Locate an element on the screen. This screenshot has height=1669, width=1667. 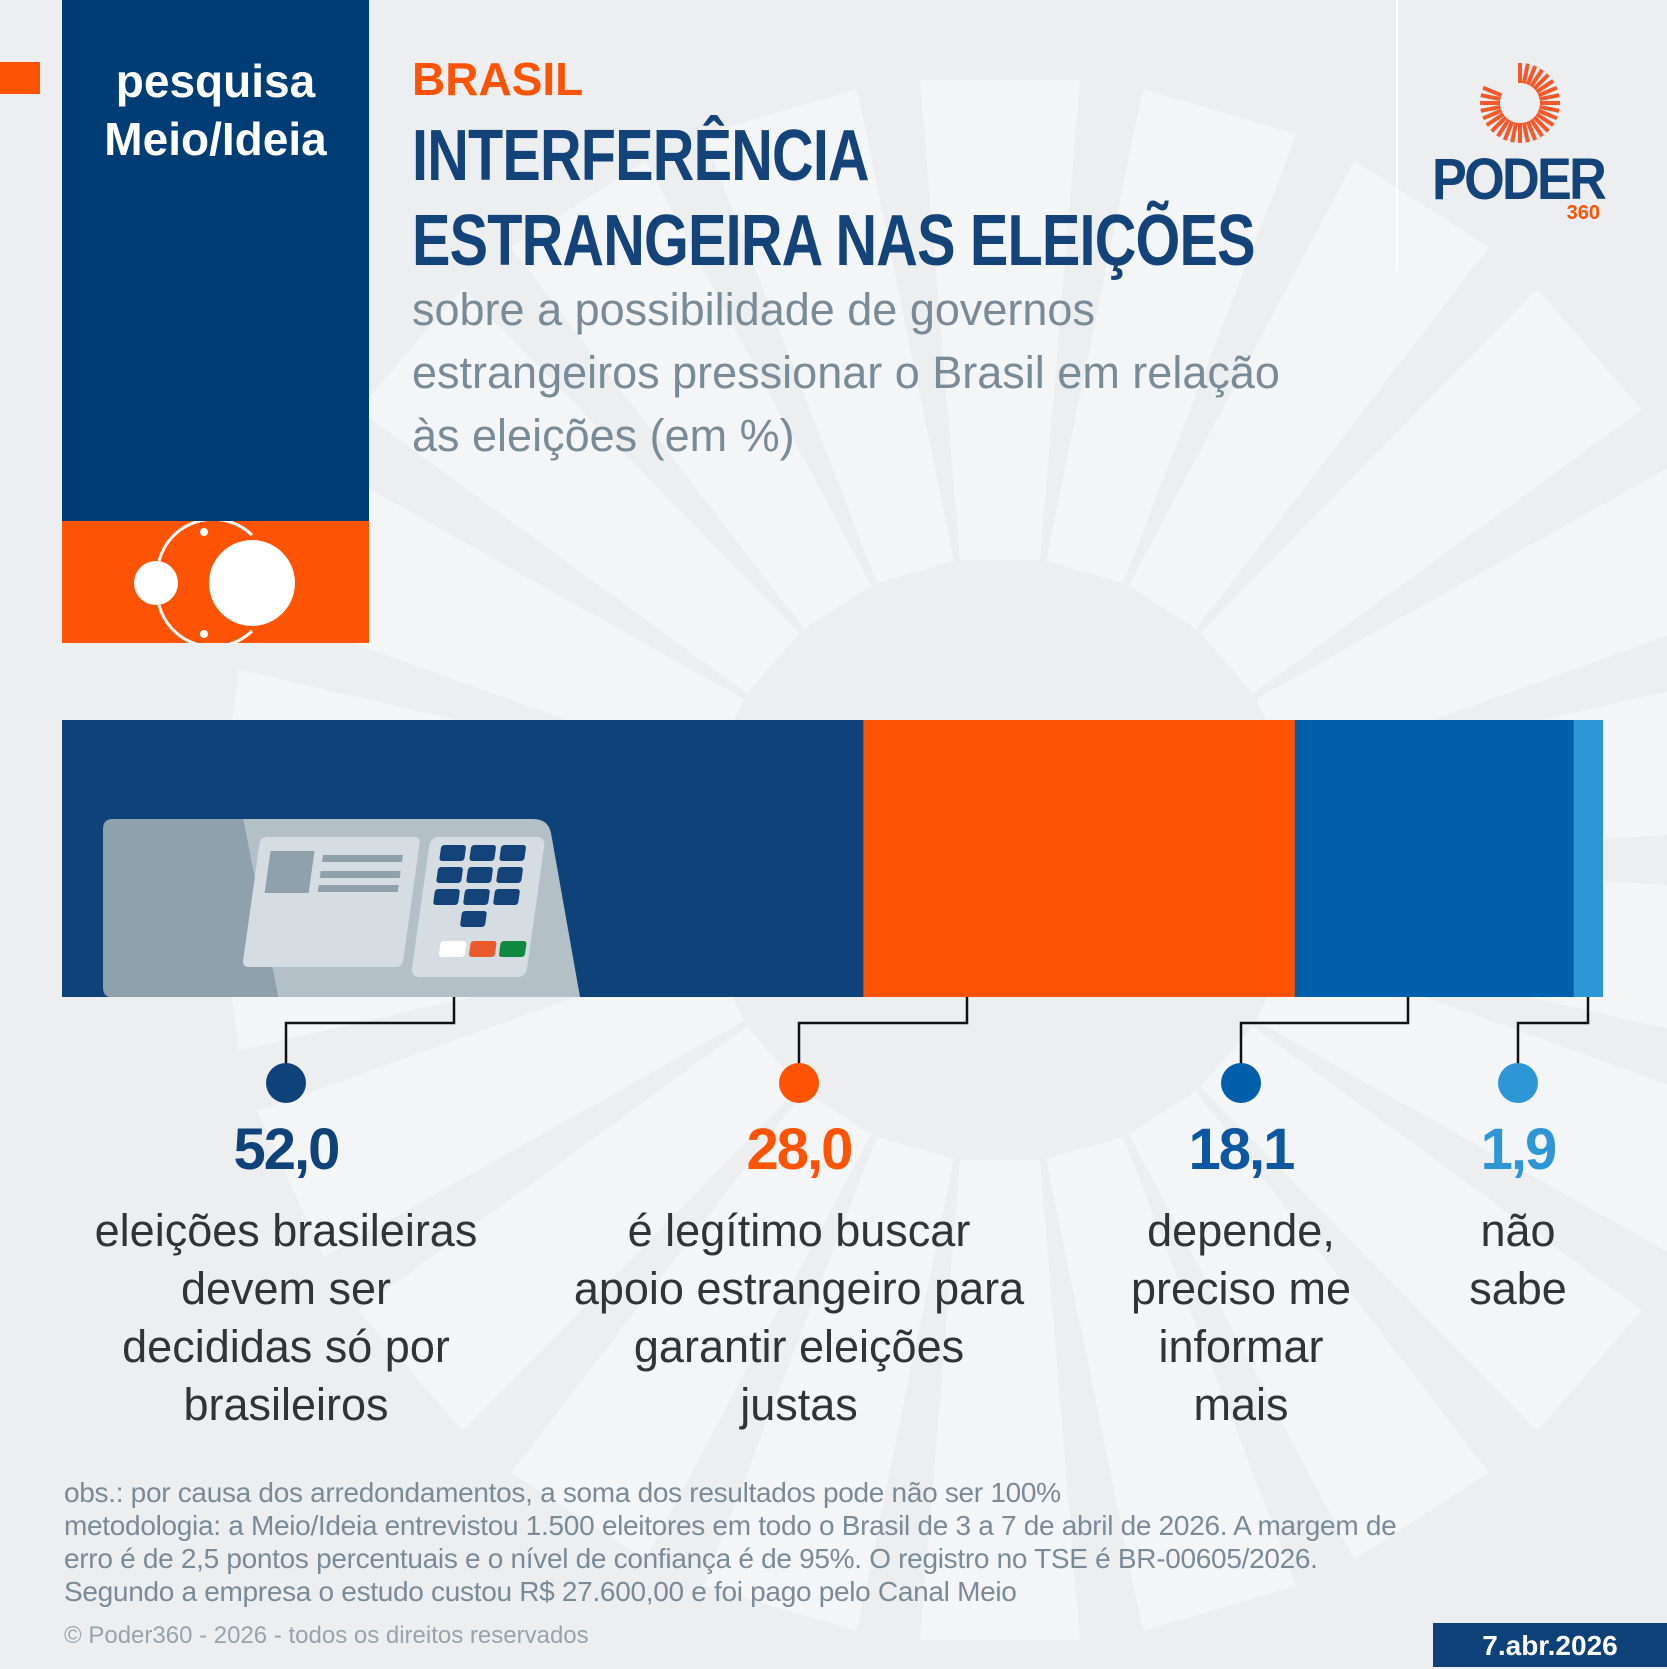
logo-sub: 360 is located at coordinates (1583, 213).